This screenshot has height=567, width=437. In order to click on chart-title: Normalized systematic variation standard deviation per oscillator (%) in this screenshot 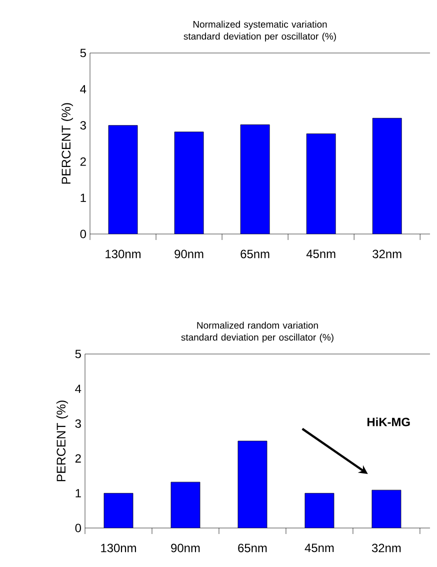, I will do `click(260, 31)`.